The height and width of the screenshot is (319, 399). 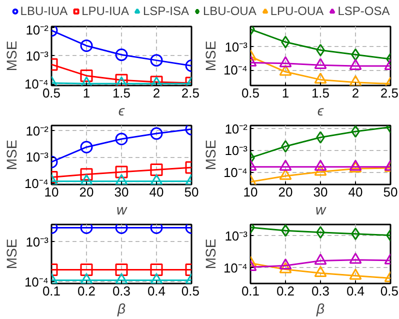 What do you see at coordinates (364, 11) in the screenshot?
I see `legend-label: LSP-OSA` at bounding box center [364, 11].